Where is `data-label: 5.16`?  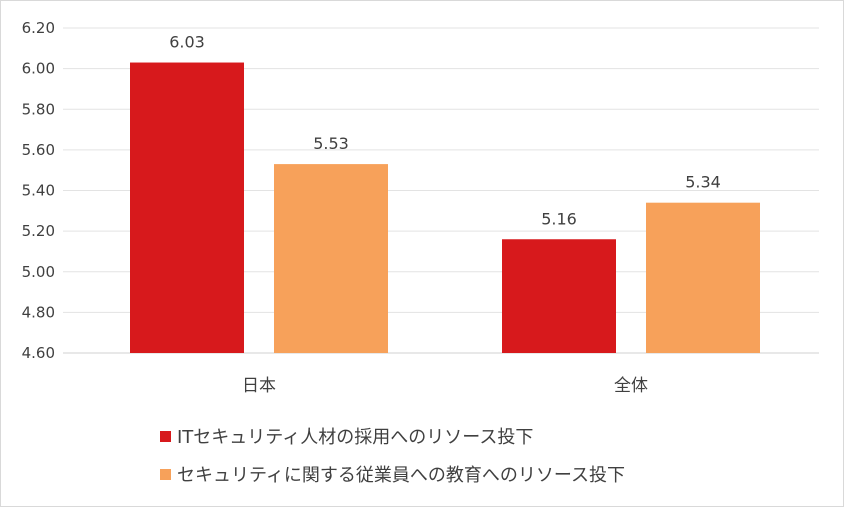
data-label: 5.16 is located at coordinates (559, 218).